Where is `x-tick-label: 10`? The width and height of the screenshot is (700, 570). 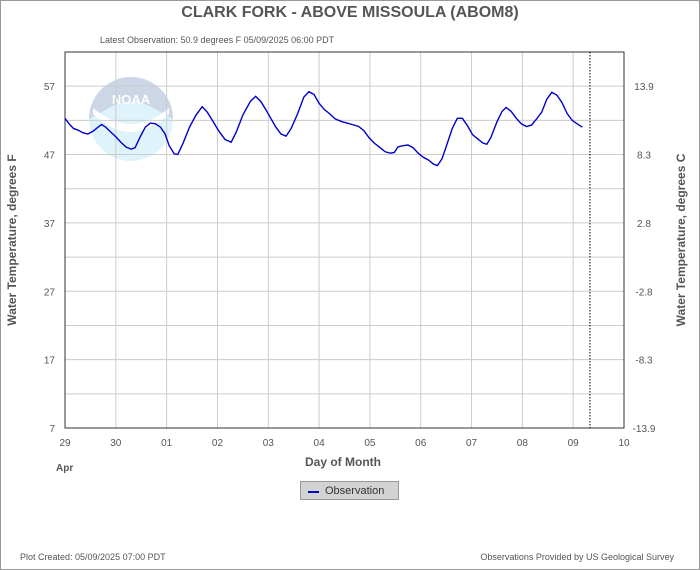 x-tick-label: 10 is located at coordinates (624, 443).